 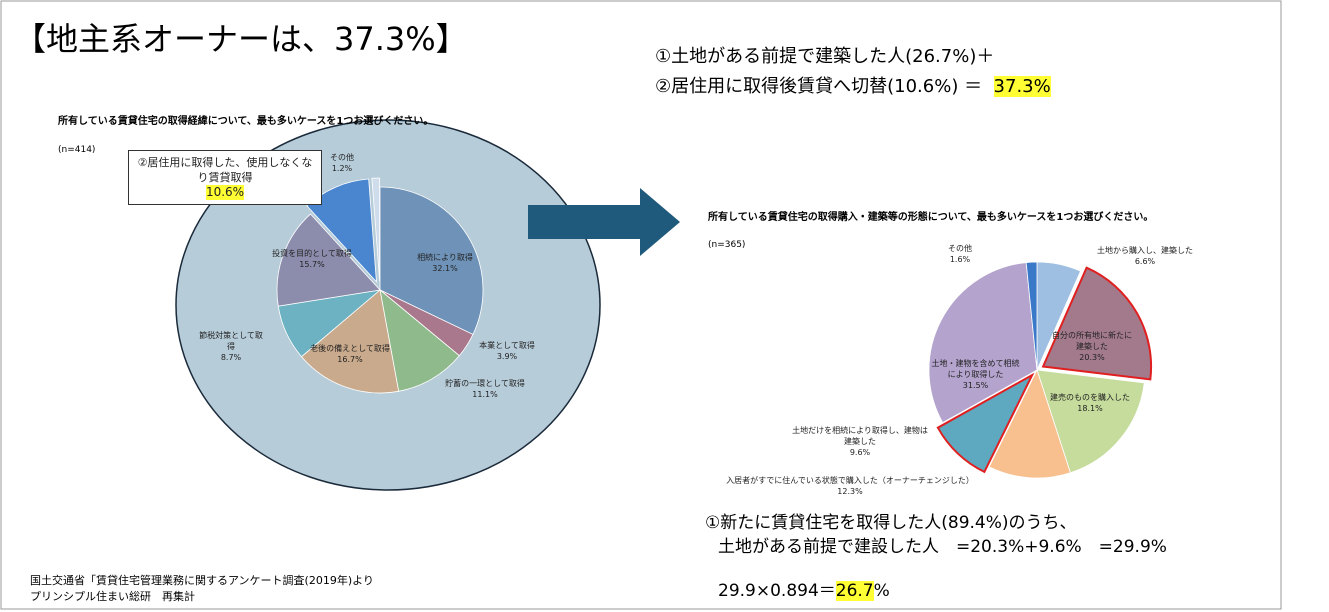 I want to click on slice-label: 投資を目的として取得 15.7%, so click(x=312, y=259).